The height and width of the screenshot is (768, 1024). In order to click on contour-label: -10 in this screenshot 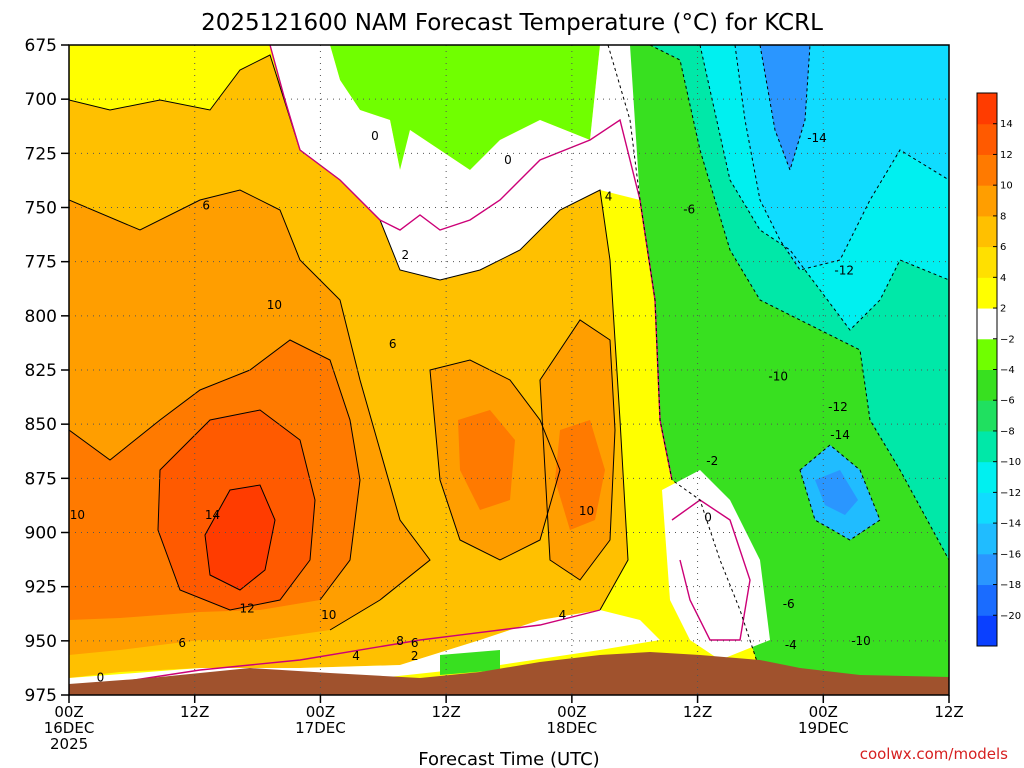, I will do `click(861, 641)`.